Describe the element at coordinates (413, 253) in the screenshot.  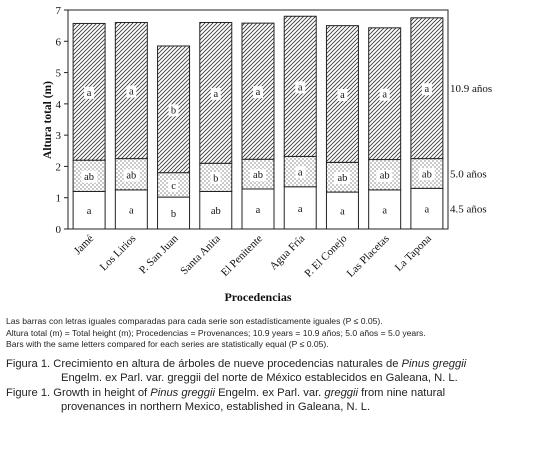
I see `x-tick-label: La Tapona` at that location.